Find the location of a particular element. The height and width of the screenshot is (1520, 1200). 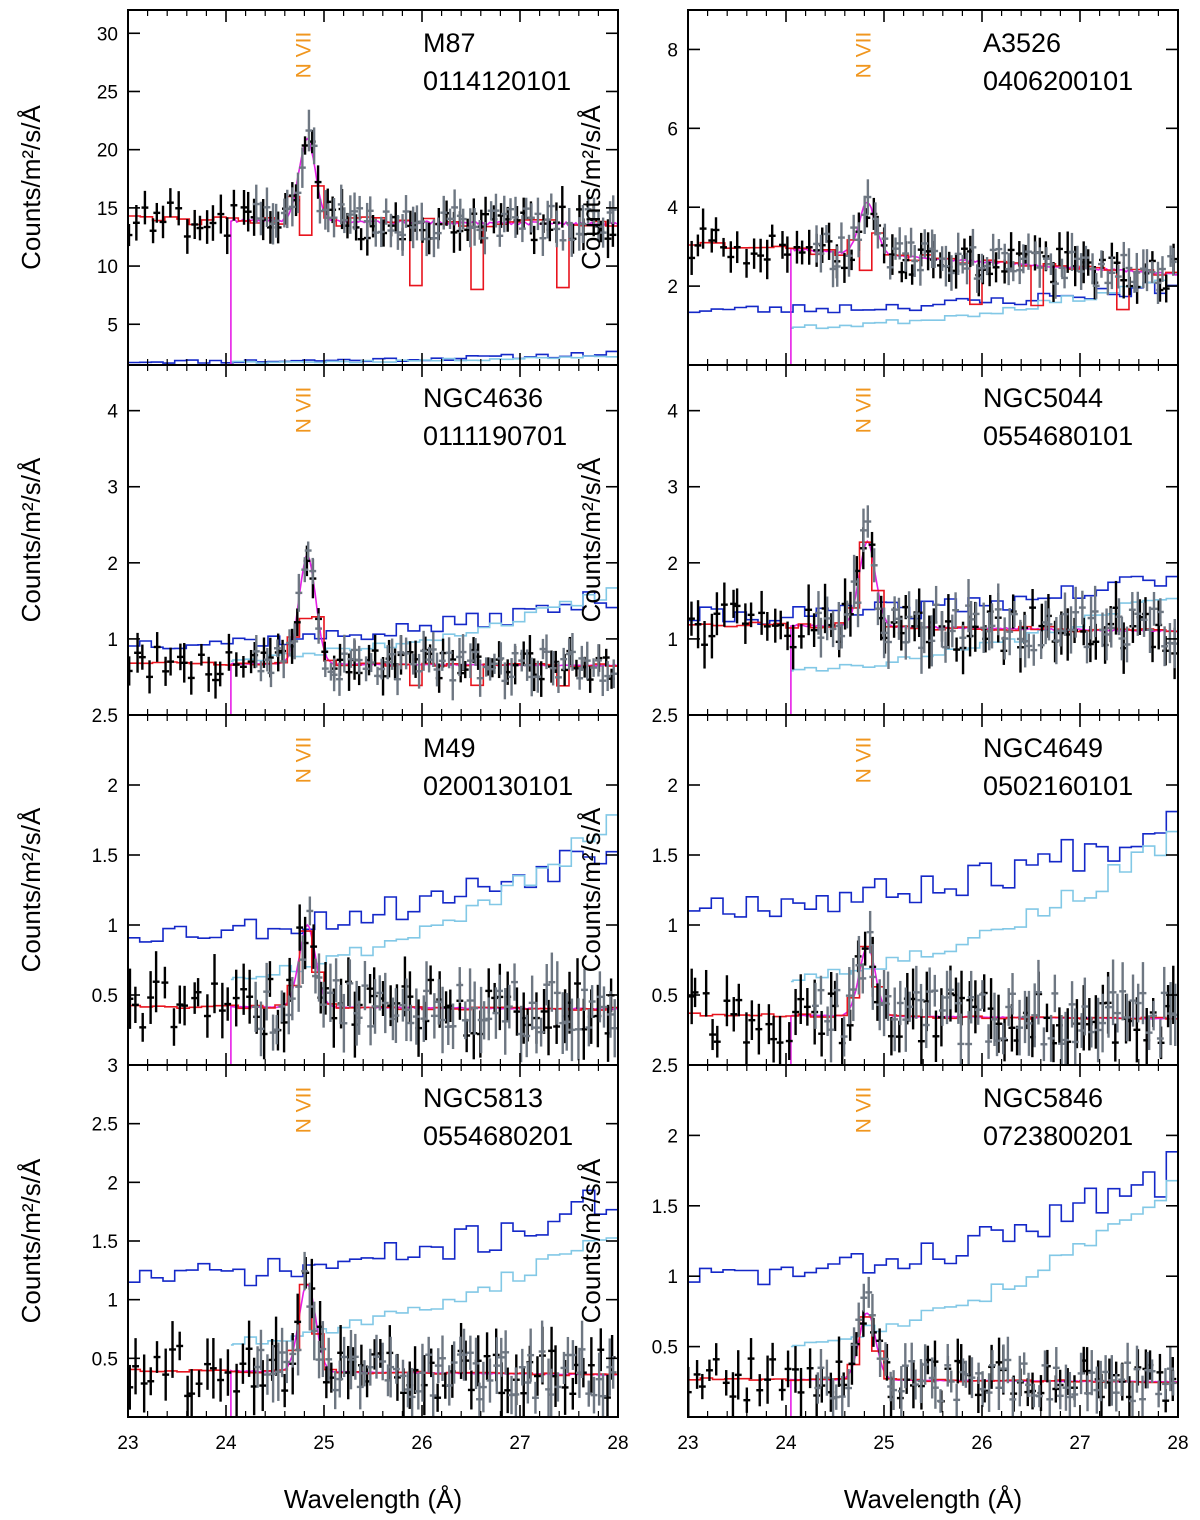

y-tick-label: 10 is located at coordinates (107, 267).